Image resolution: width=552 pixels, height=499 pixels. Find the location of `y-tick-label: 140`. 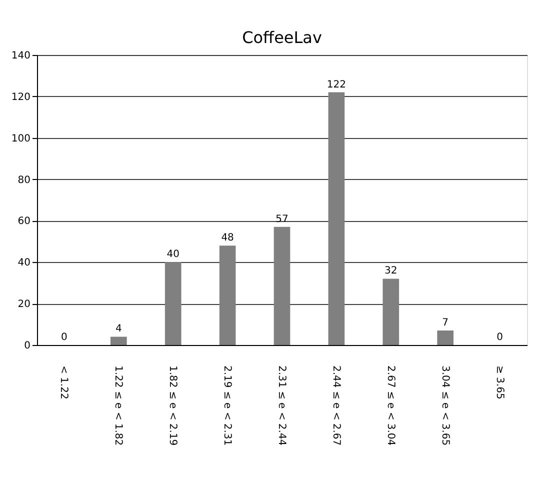

y-tick-label: 140 is located at coordinates (20, 56).